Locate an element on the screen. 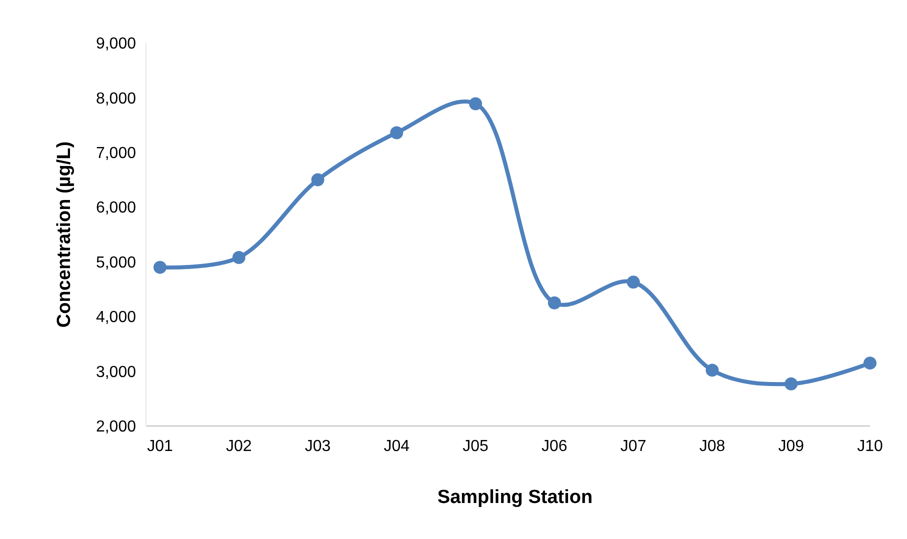 The width and height of the screenshot is (907, 539). y-tick-label: 3,000 is located at coordinates (116, 372).